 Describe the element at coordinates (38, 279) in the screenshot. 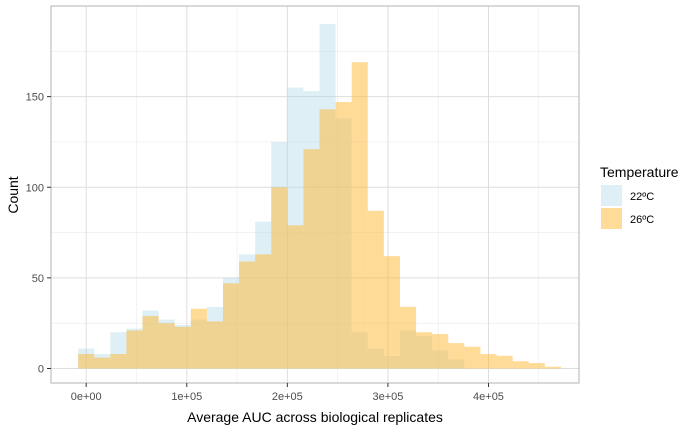

I see `y-tick-label: 50` at that location.